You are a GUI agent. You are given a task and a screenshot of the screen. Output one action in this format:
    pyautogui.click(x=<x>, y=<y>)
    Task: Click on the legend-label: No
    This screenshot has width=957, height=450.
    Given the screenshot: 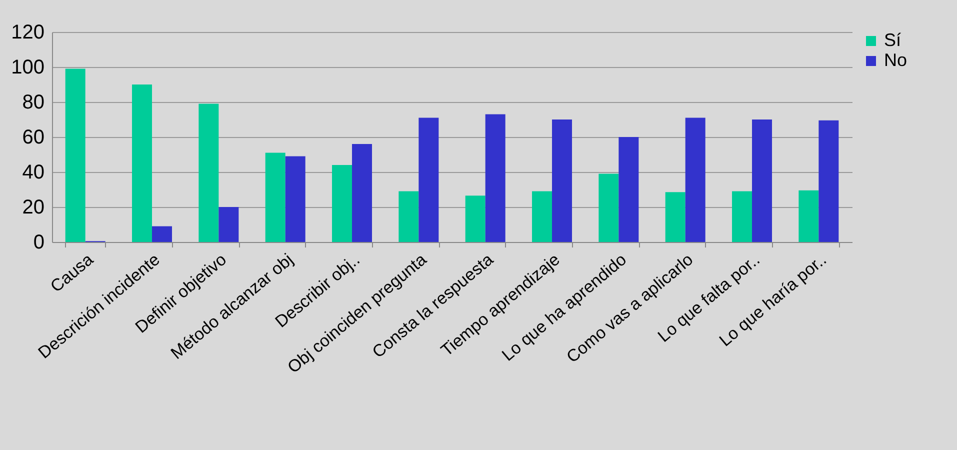 What is the action you would take?
    pyautogui.click(x=896, y=60)
    